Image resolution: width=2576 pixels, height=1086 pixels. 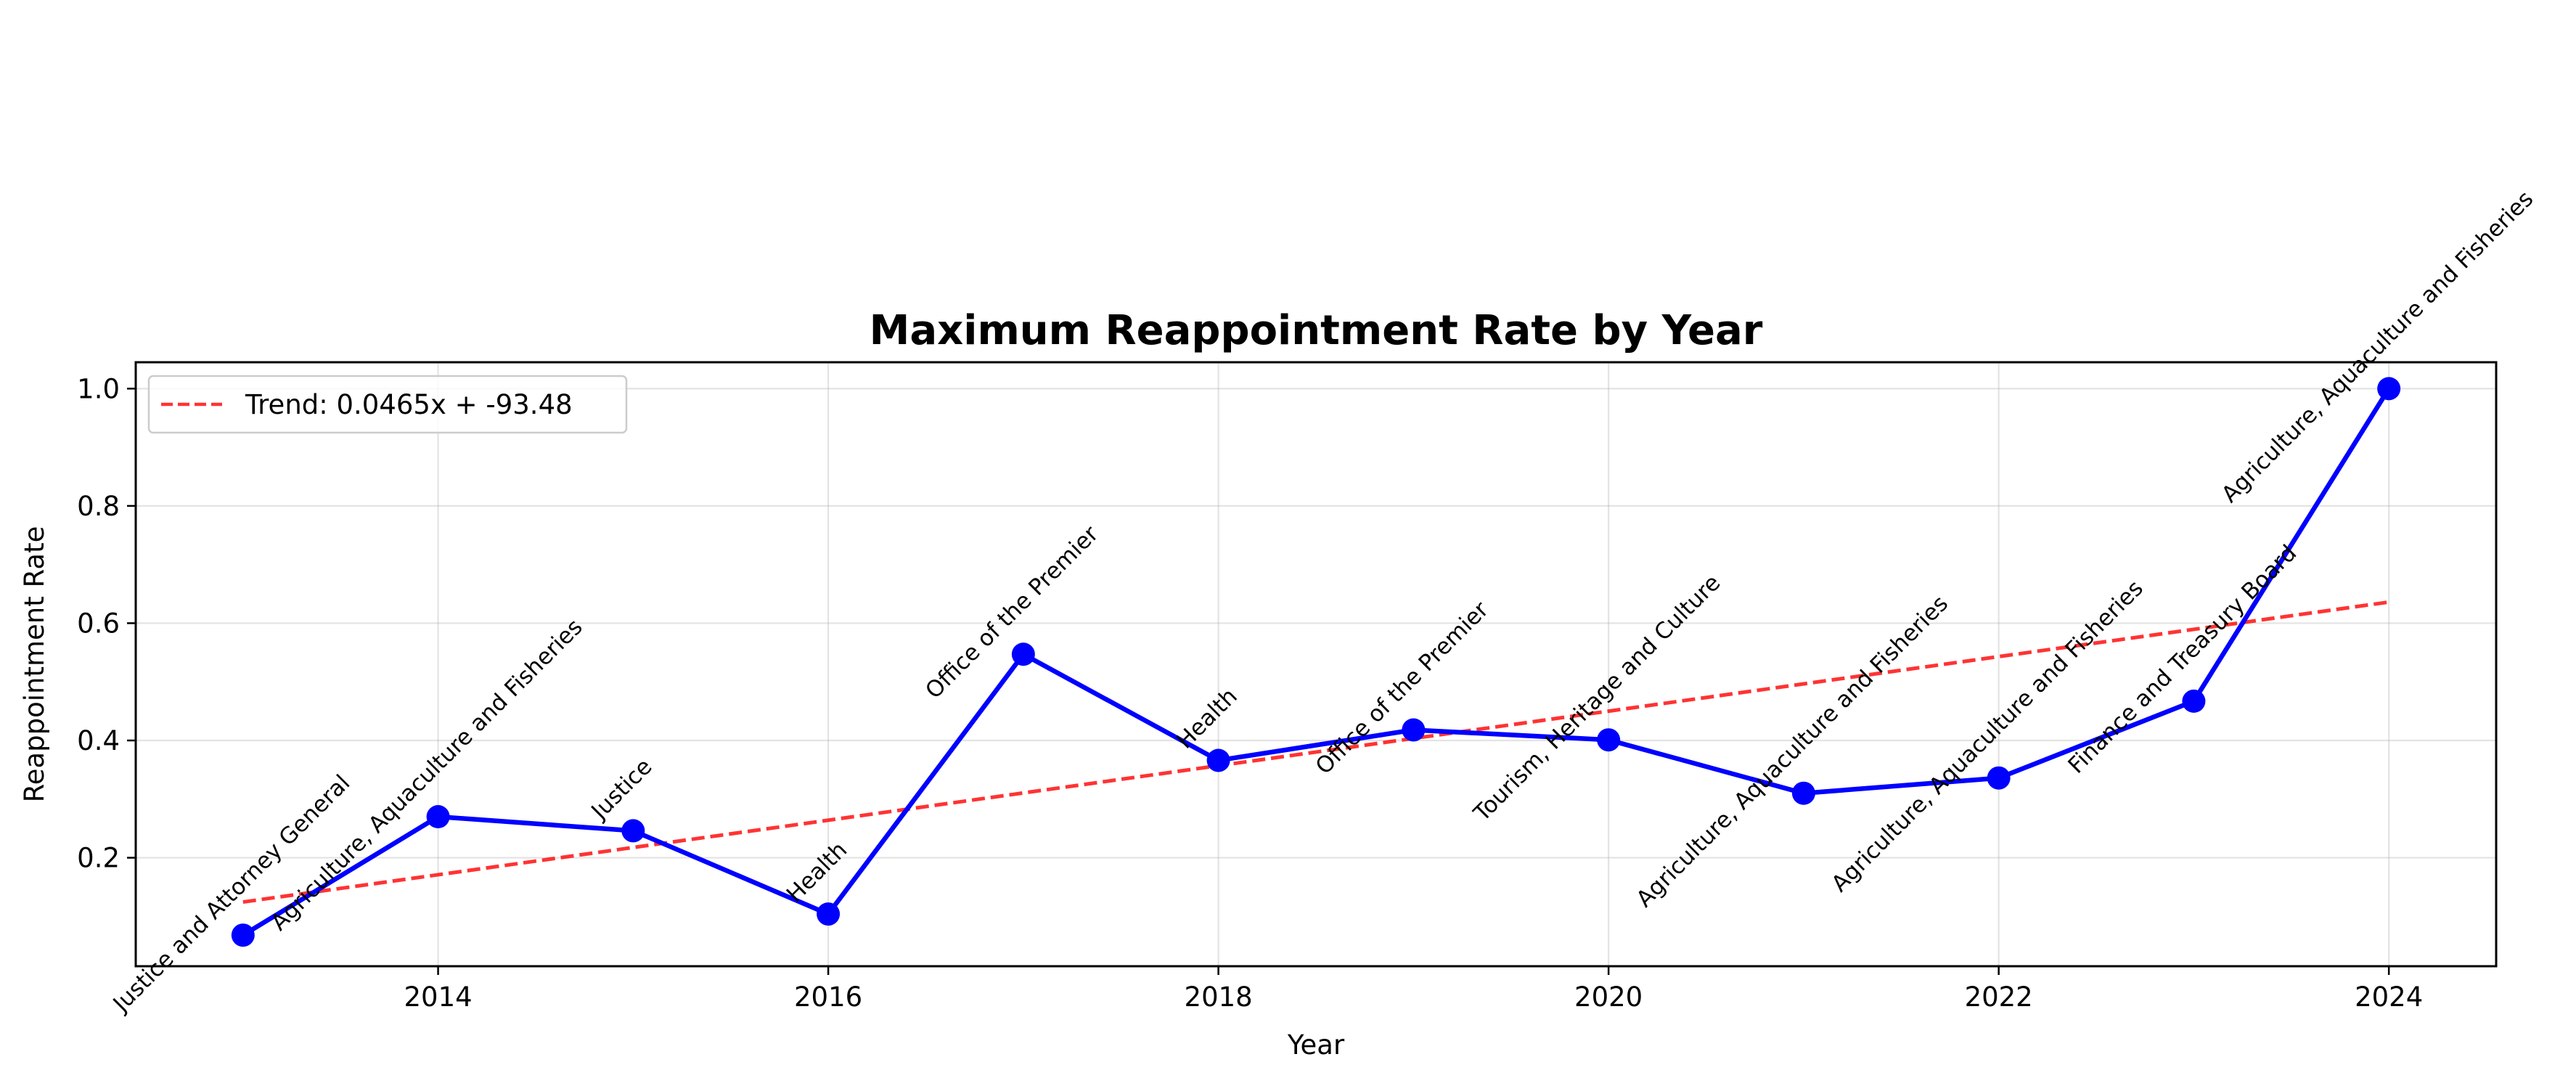 What do you see at coordinates (409, 405) in the screenshot?
I see `legend-trend-label: Trend: 0.0465x + -93.48` at bounding box center [409, 405].